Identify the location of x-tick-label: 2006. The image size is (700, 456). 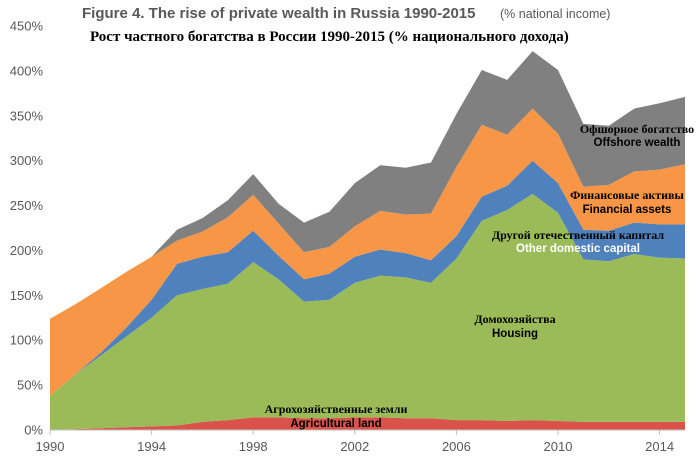
(456, 446).